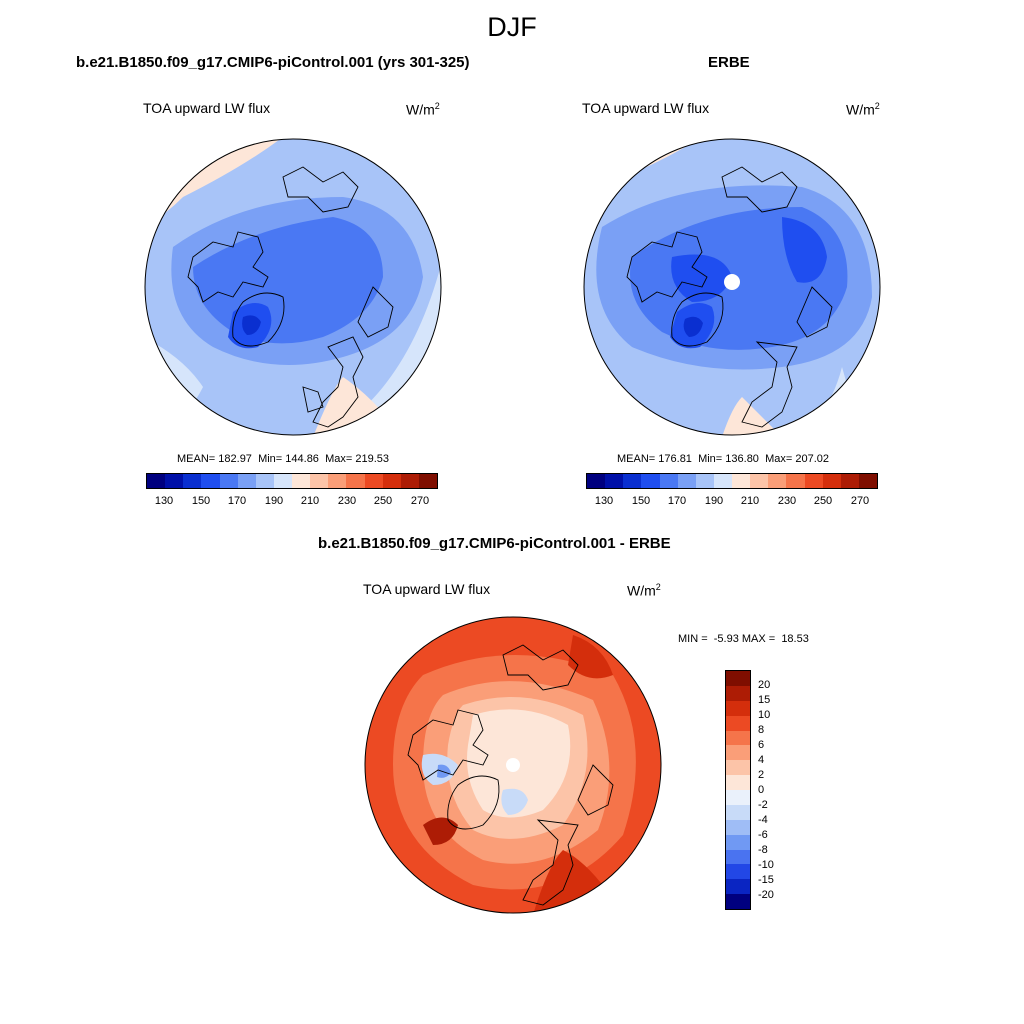  Describe the element at coordinates (293, 287) in the screenshot. I see `model-polar-map` at that location.